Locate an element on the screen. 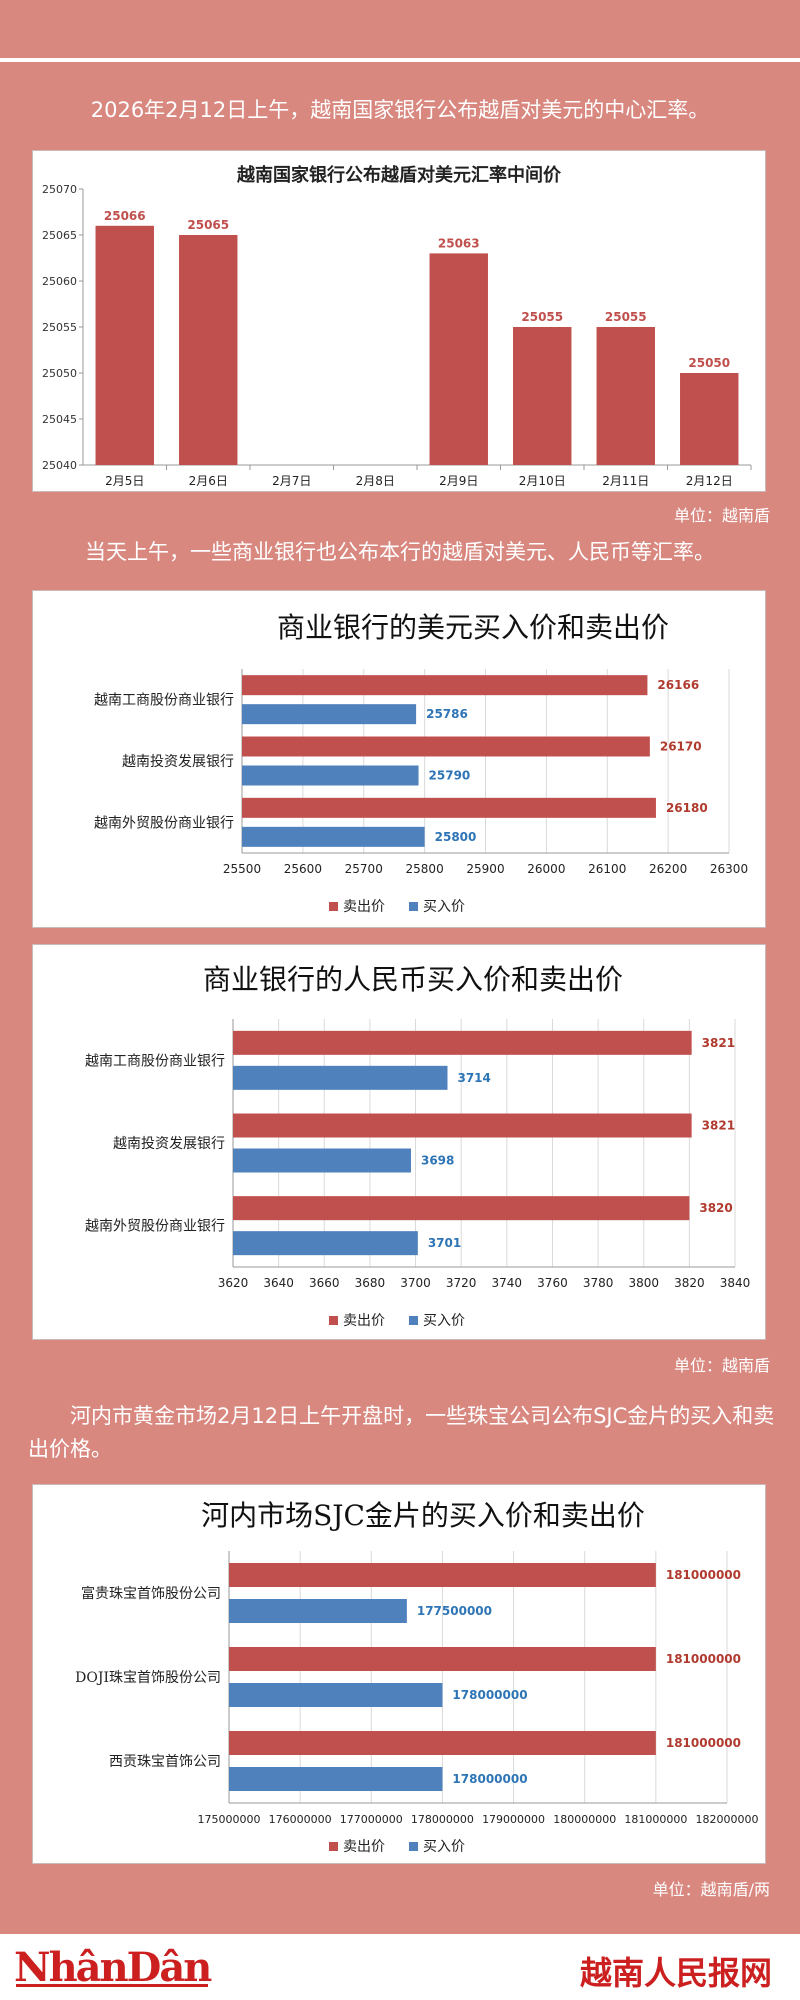 This screenshot has width=800, height=2000. x-tick-label: 3620 is located at coordinates (233, 1283).